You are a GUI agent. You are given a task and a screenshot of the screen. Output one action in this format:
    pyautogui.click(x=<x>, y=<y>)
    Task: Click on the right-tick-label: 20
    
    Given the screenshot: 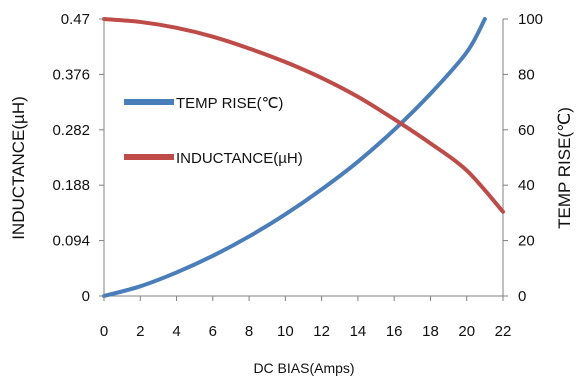 What is the action you would take?
    pyautogui.click(x=526, y=241)
    